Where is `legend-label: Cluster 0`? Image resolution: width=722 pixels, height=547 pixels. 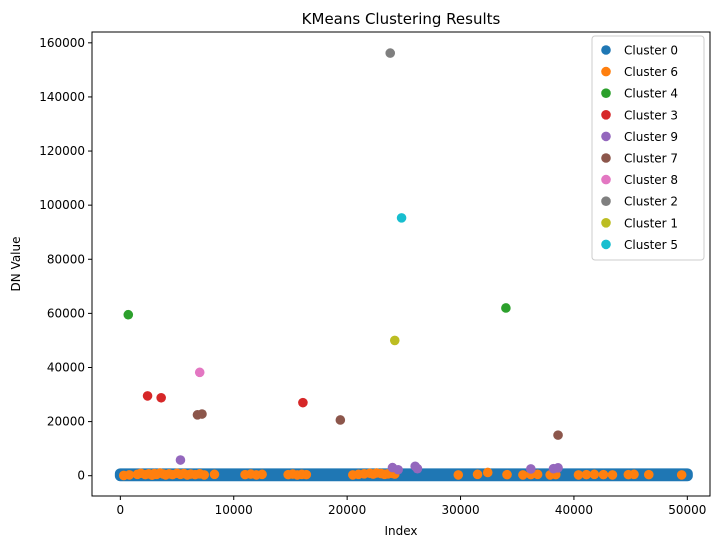
legend-label: Cluster 0 is located at coordinates (651, 51).